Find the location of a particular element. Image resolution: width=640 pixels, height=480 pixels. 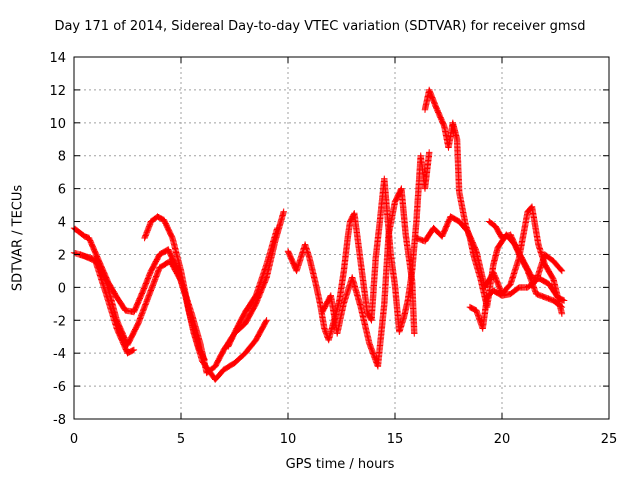

series-D-markers is located at coordinates (174, 288).